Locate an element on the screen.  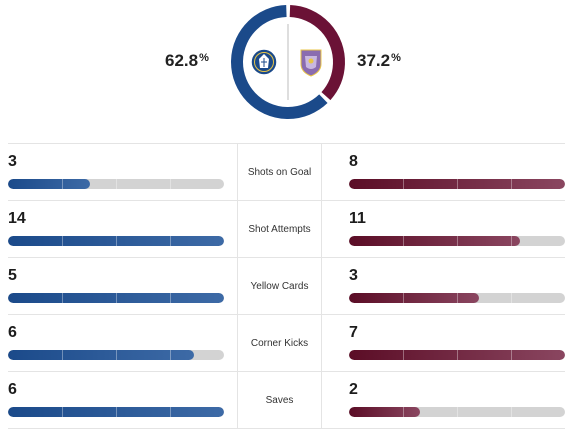
away-possession-percent: 37.2% is located at coordinates (379, 60).